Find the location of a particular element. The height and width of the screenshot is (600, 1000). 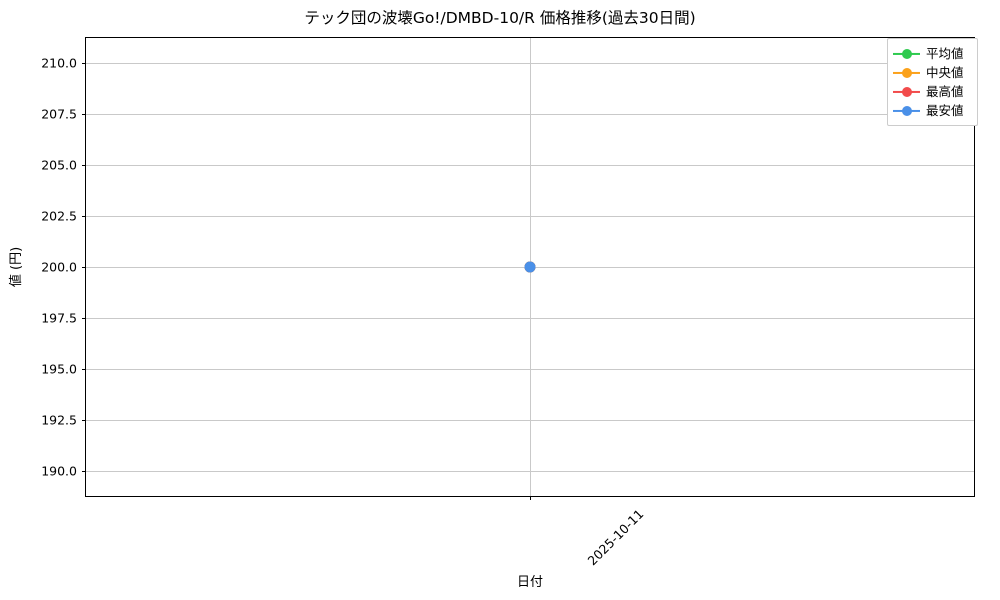

legend-item: 最高値 is located at coordinates (932, 91).